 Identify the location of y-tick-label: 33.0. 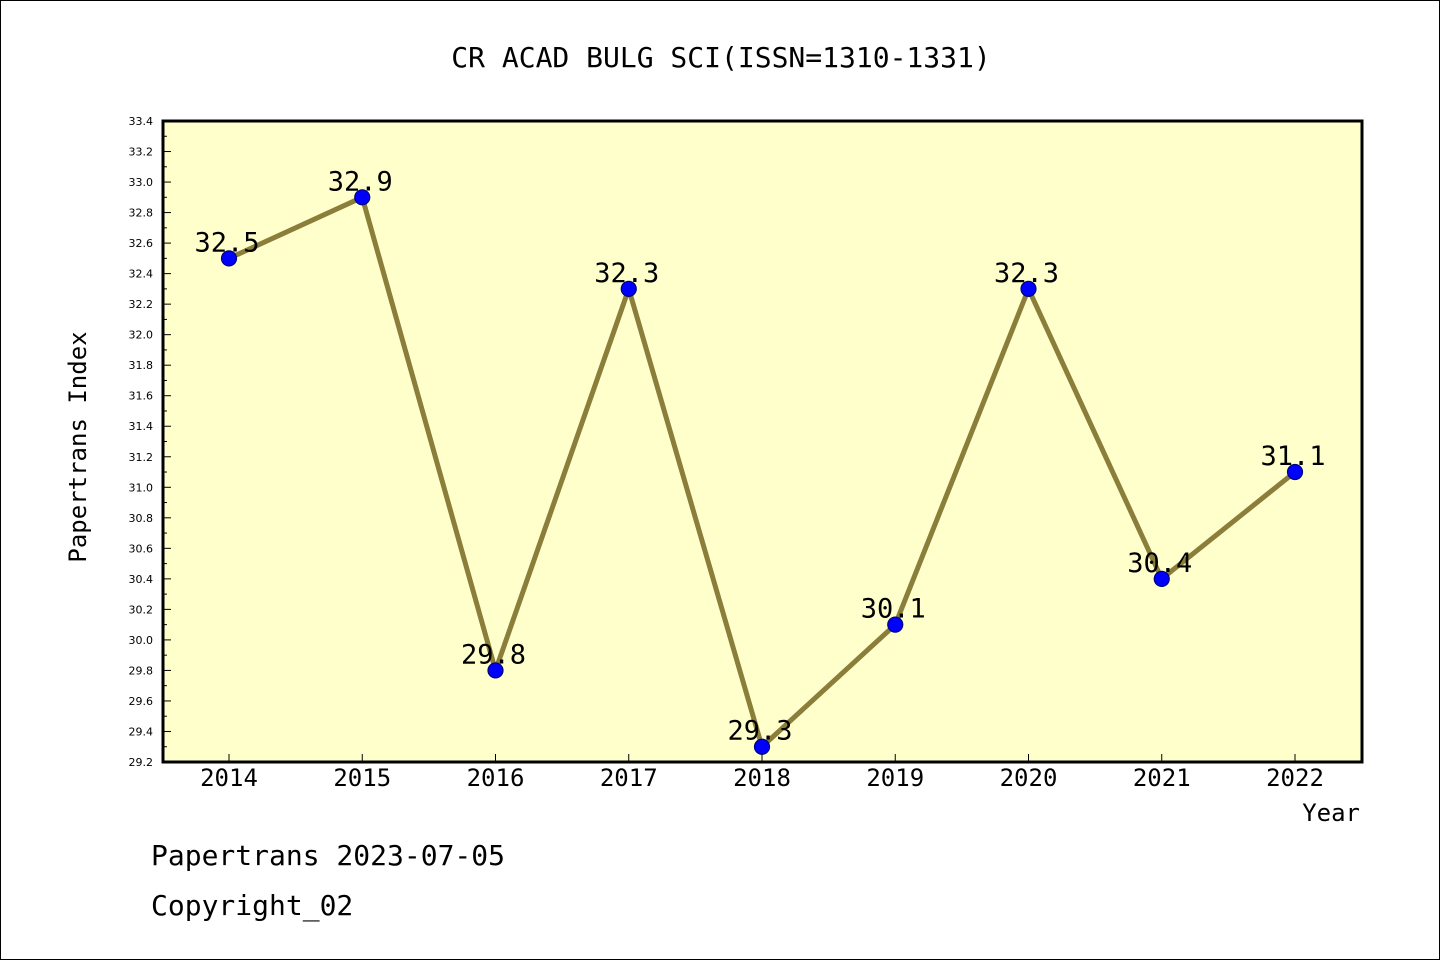
(141, 182).